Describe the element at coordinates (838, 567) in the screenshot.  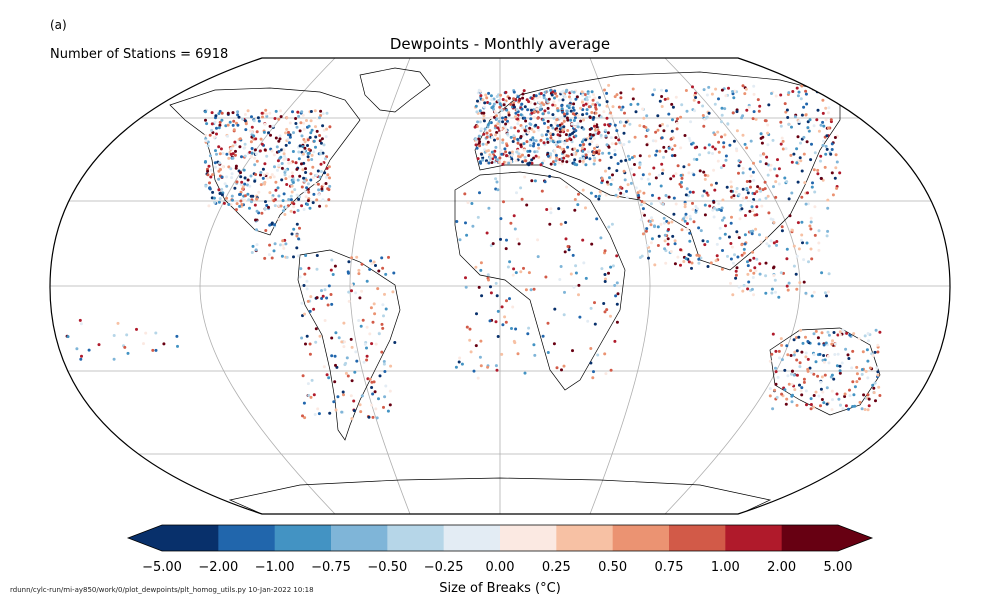
I see `colorbar-tick-label: 5.00` at that location.